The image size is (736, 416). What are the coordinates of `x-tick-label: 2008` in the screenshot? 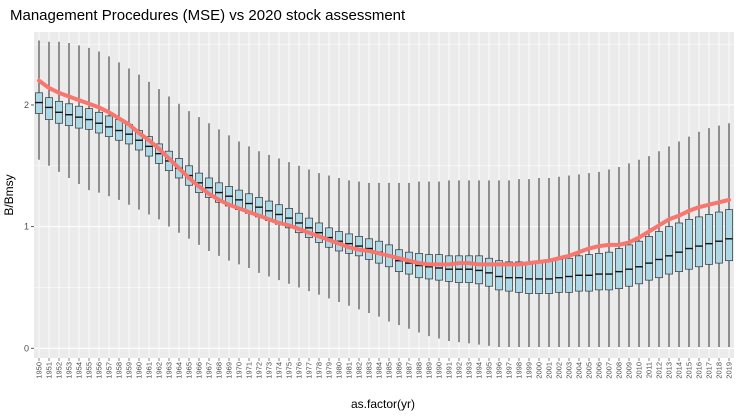 It's located at (619, 370).